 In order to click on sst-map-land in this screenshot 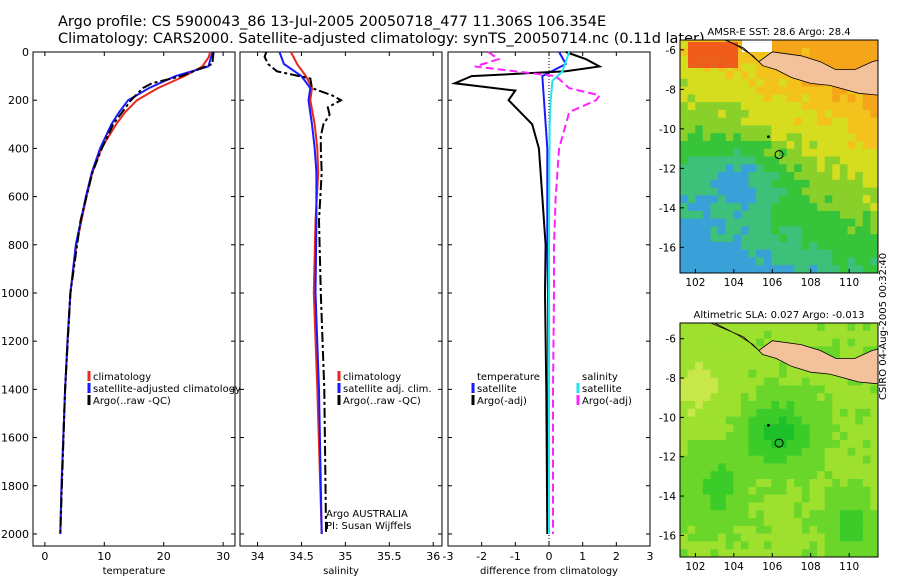, I will do `click(800, 68)`.